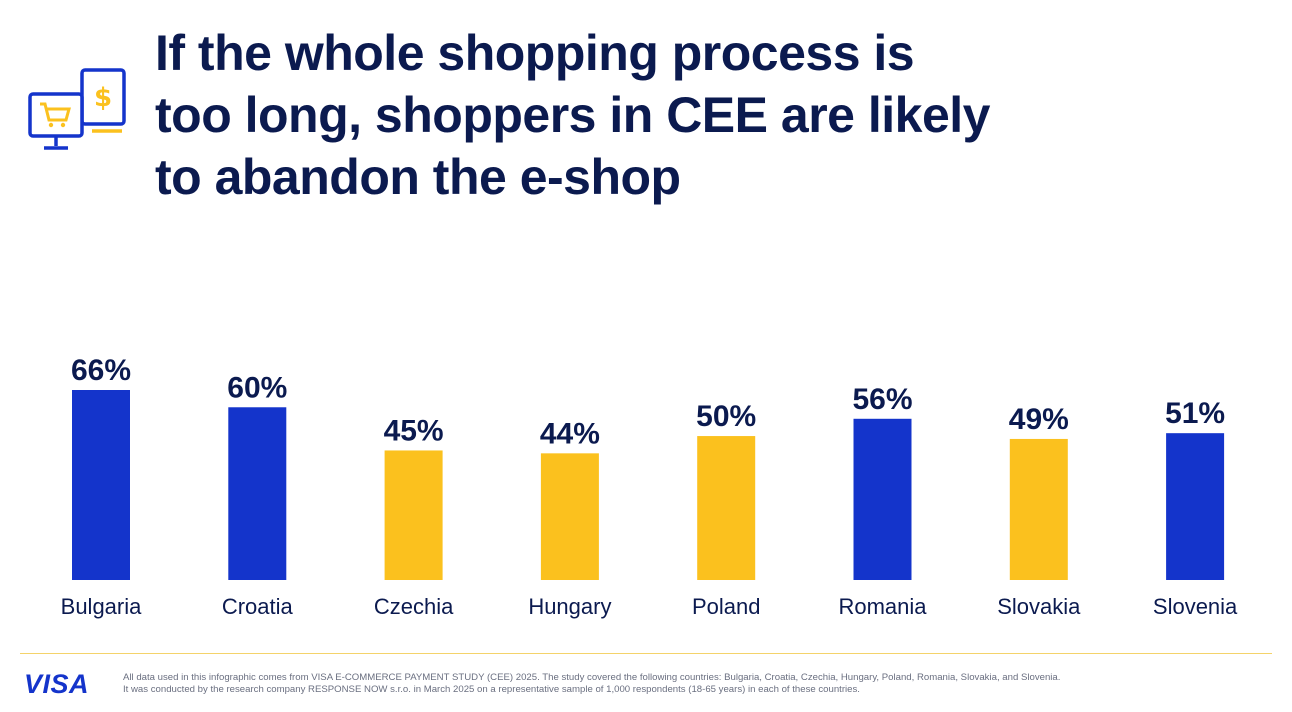 The image size is (1292, 712). What do you see at coordinates (882, 399) in the screenshot?
I see `value-label-romania: 56%` at bounding box center [882, 399].